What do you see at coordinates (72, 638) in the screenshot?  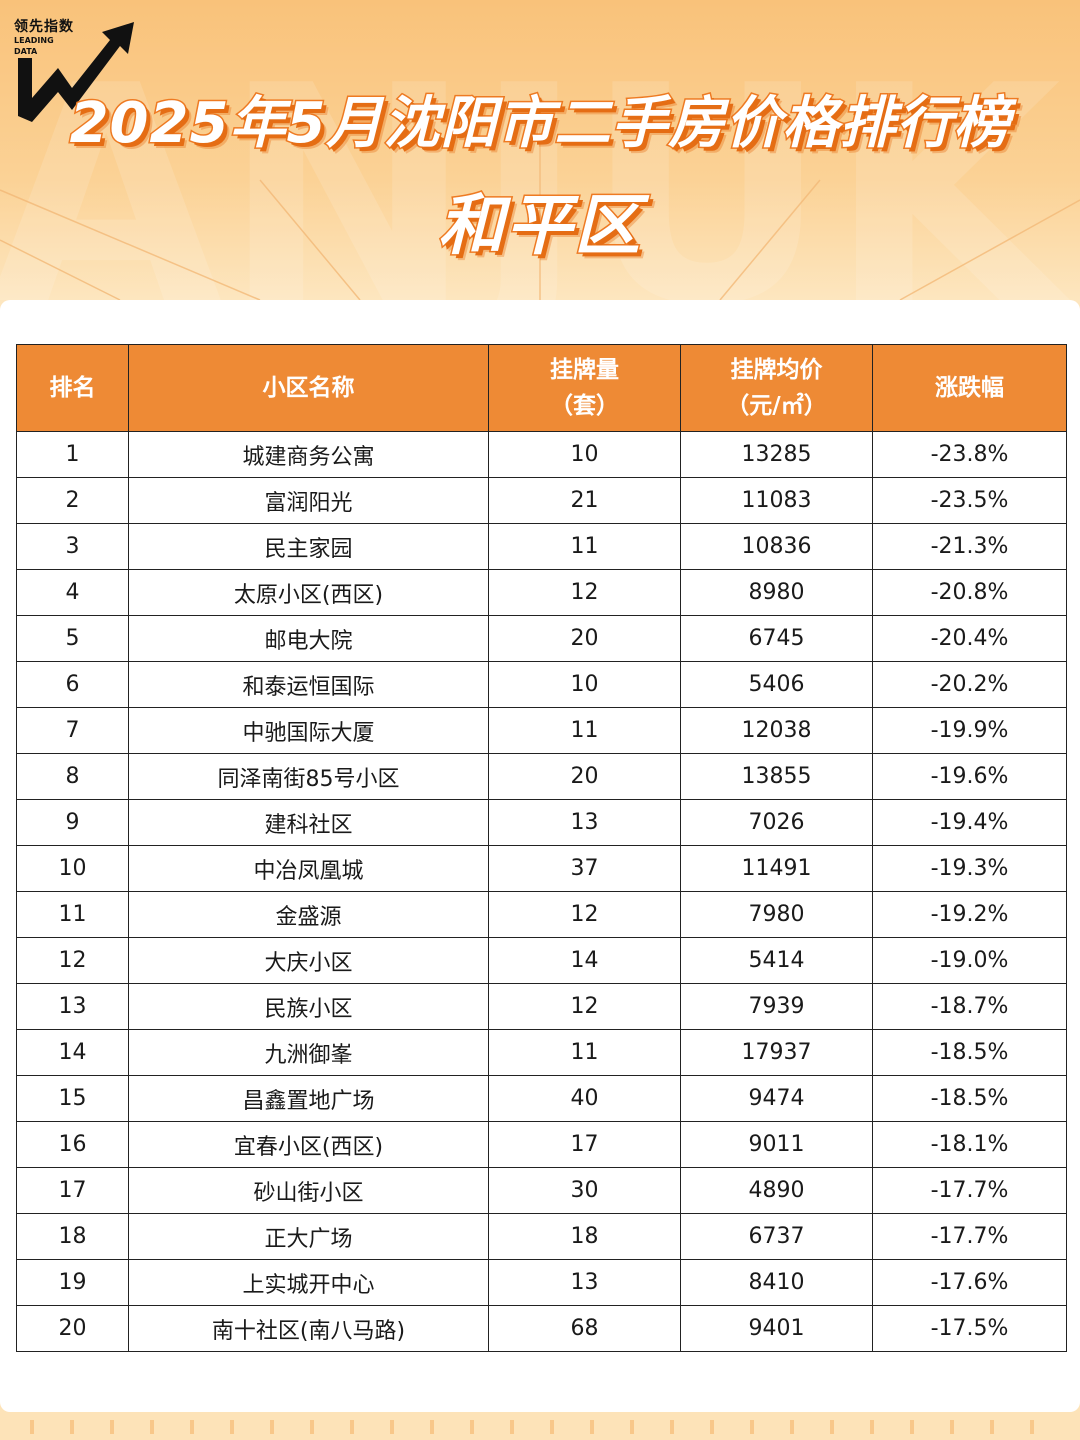 I see `cell-rank: 5` at bounding box center [72, 638].